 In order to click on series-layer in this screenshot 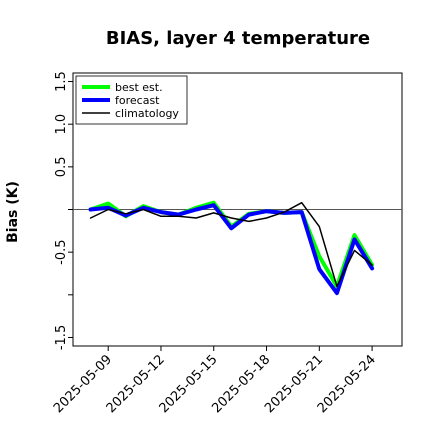, I will do `click(231, 248)`.